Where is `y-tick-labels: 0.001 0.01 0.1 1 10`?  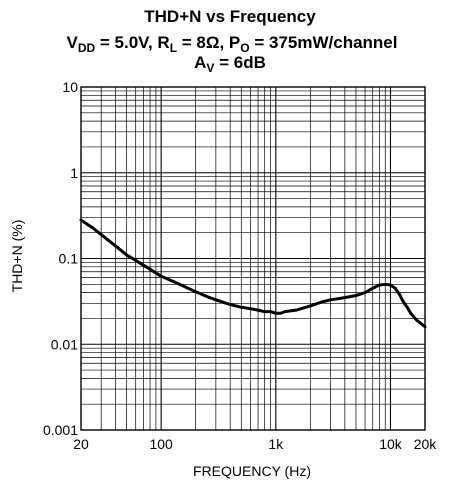 y-tick-labels: 0.001 0.01 0.1 1 10 is located at coordinates (60, 258).